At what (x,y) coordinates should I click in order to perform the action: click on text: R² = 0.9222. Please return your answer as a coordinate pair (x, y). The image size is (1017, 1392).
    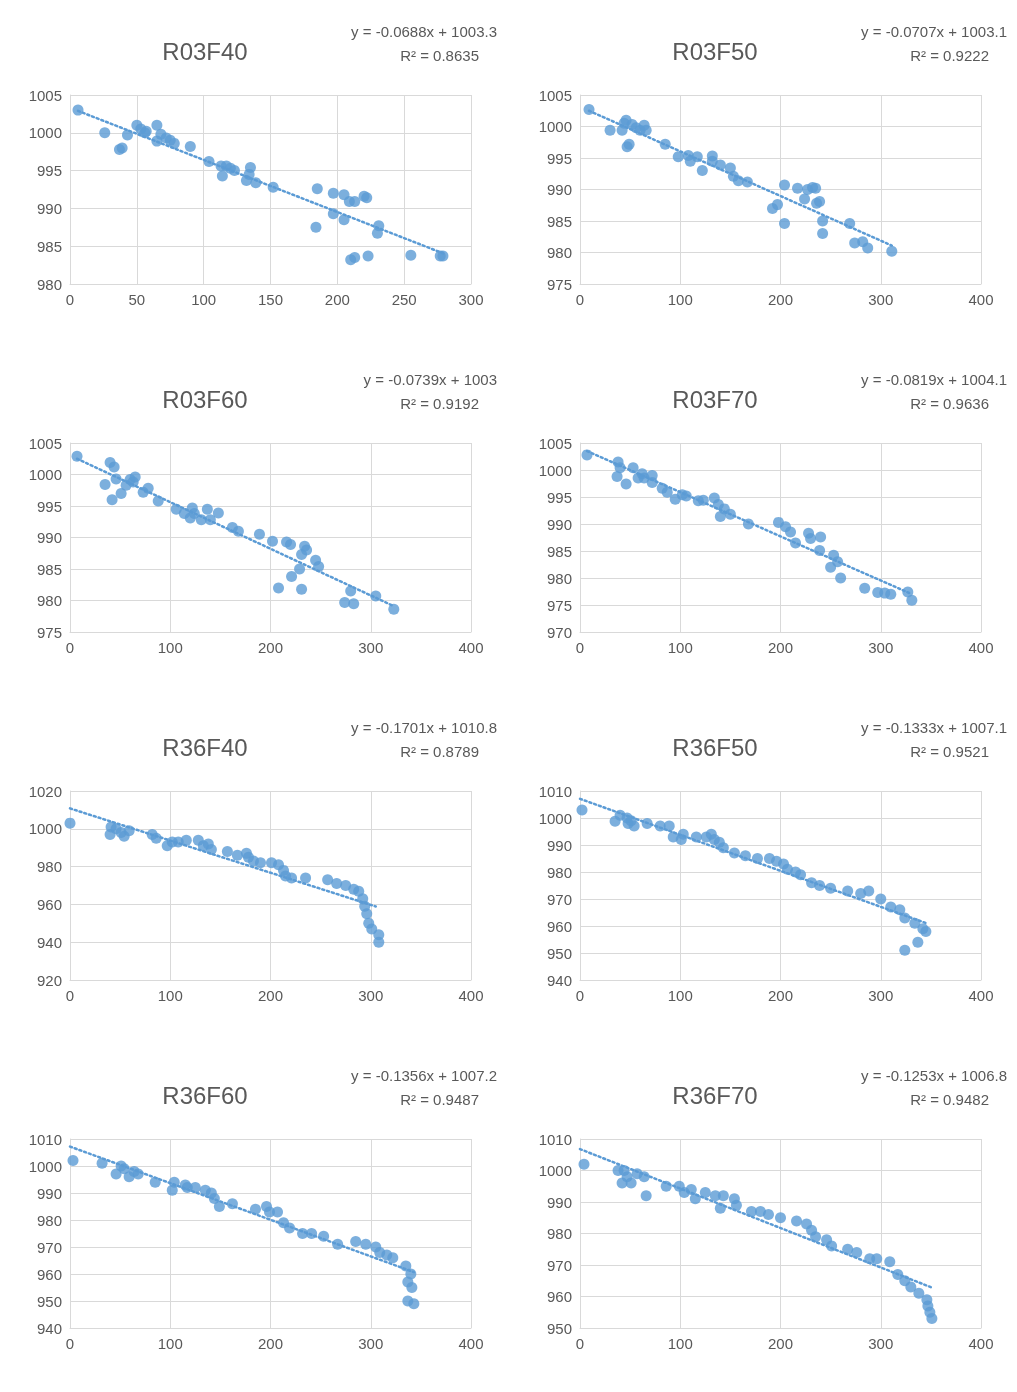
    Looking at the image, I should click on (949, 55).